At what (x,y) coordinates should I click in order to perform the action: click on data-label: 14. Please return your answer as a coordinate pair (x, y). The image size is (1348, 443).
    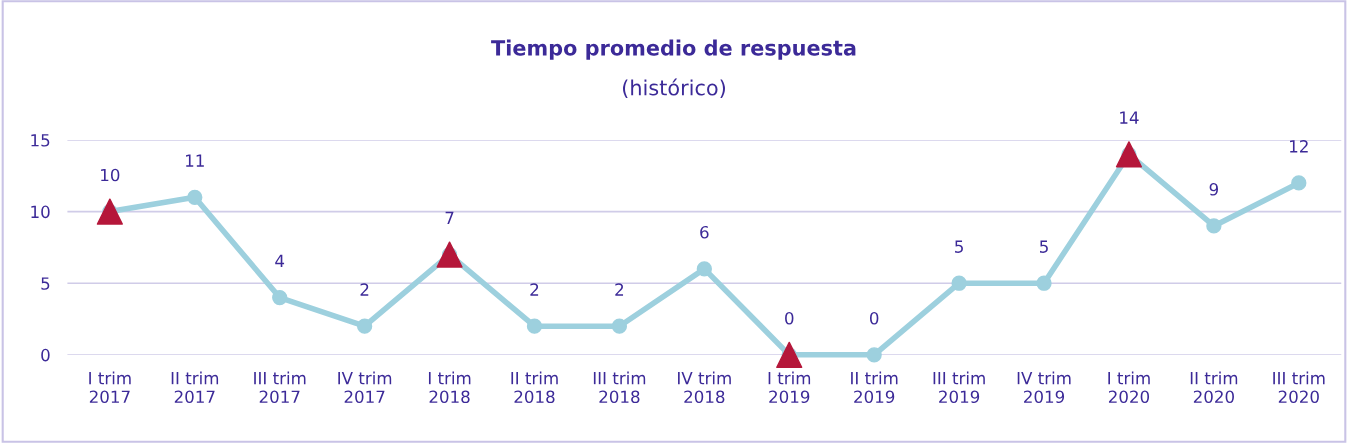
    Looking at the image, I should click on (1129, 117).